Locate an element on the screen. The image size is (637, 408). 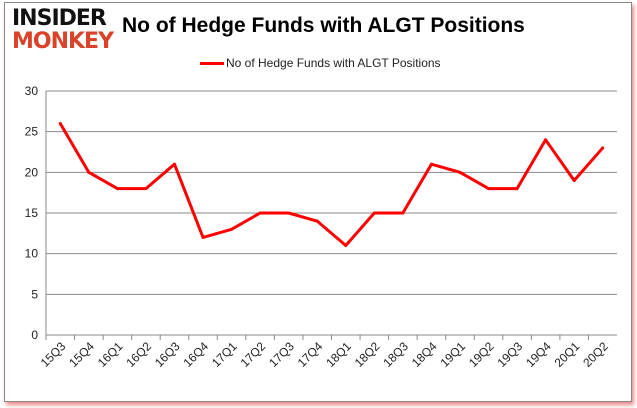
x-tick-label: 16Q3 is located at coordinates (167, 354).